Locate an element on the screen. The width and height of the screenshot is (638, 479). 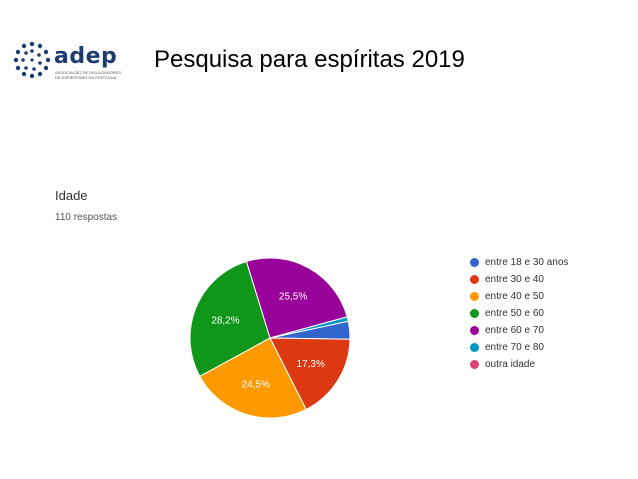
legend-item: entre 18 e 30 anos is located at coordinates (519, 262).